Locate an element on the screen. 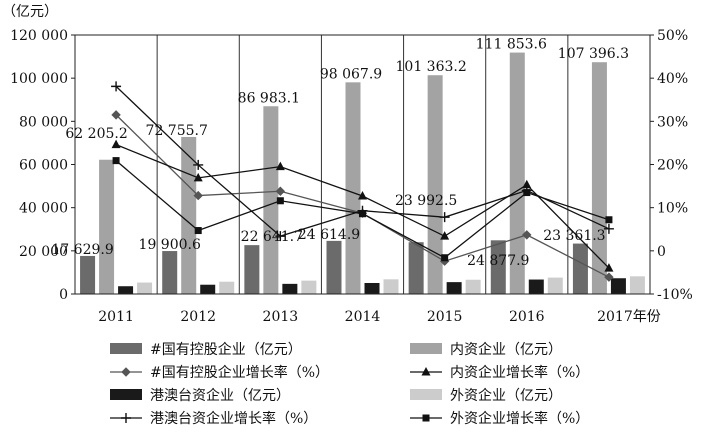 The image size is (713, 433). y-axis-tick-label: 80 000 is located at coordinates (43, 122).